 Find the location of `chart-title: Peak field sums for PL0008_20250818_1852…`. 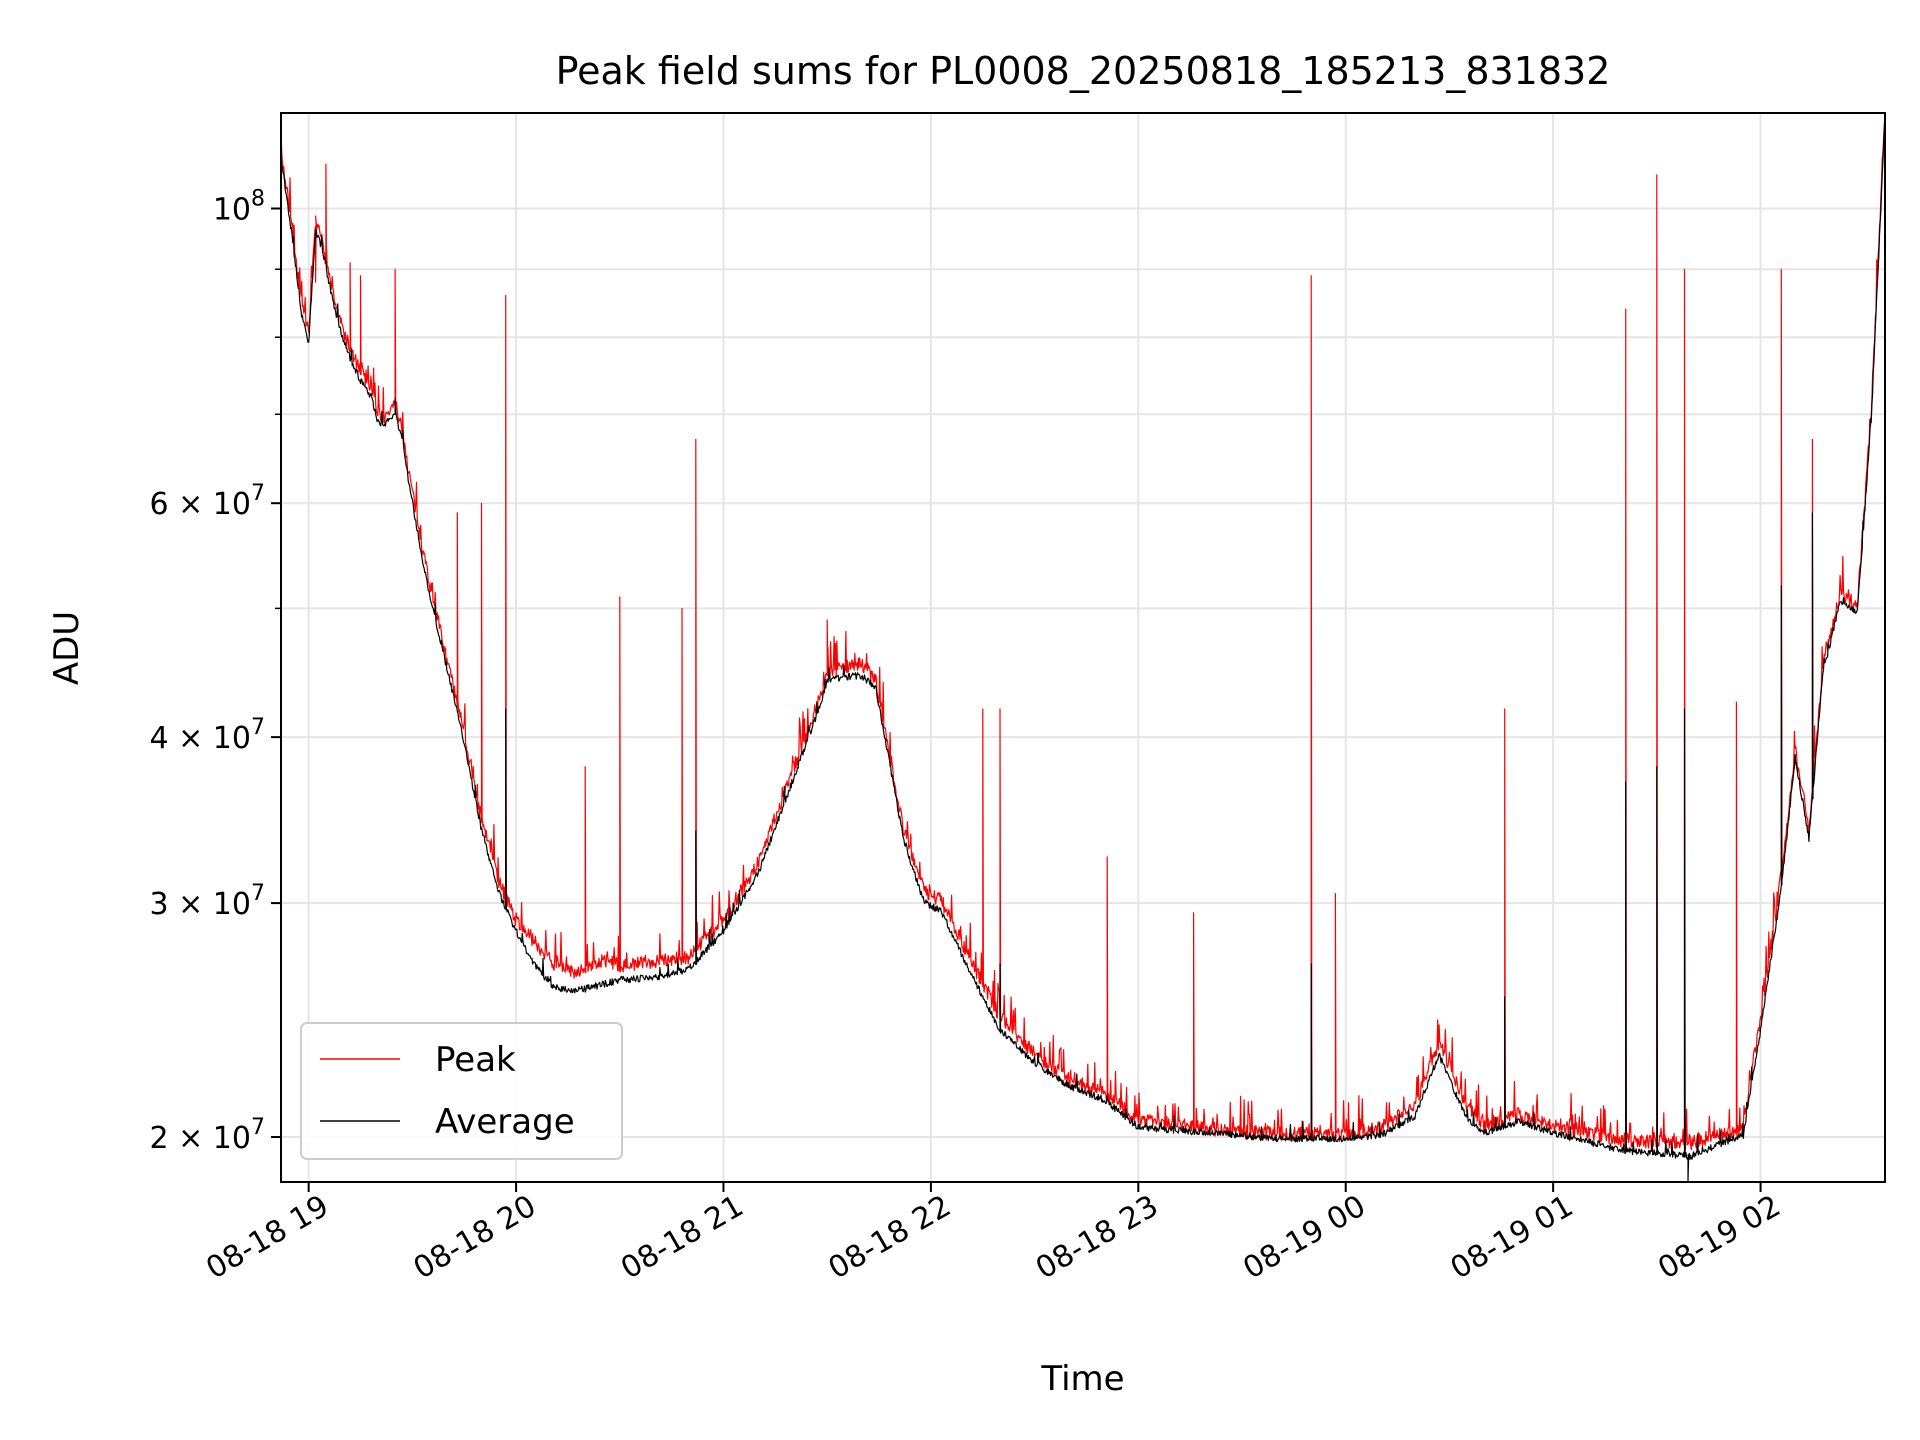

chart-title: Peak field sums for PL0008_20250818_1852… is located at coordinates (1083, 71).